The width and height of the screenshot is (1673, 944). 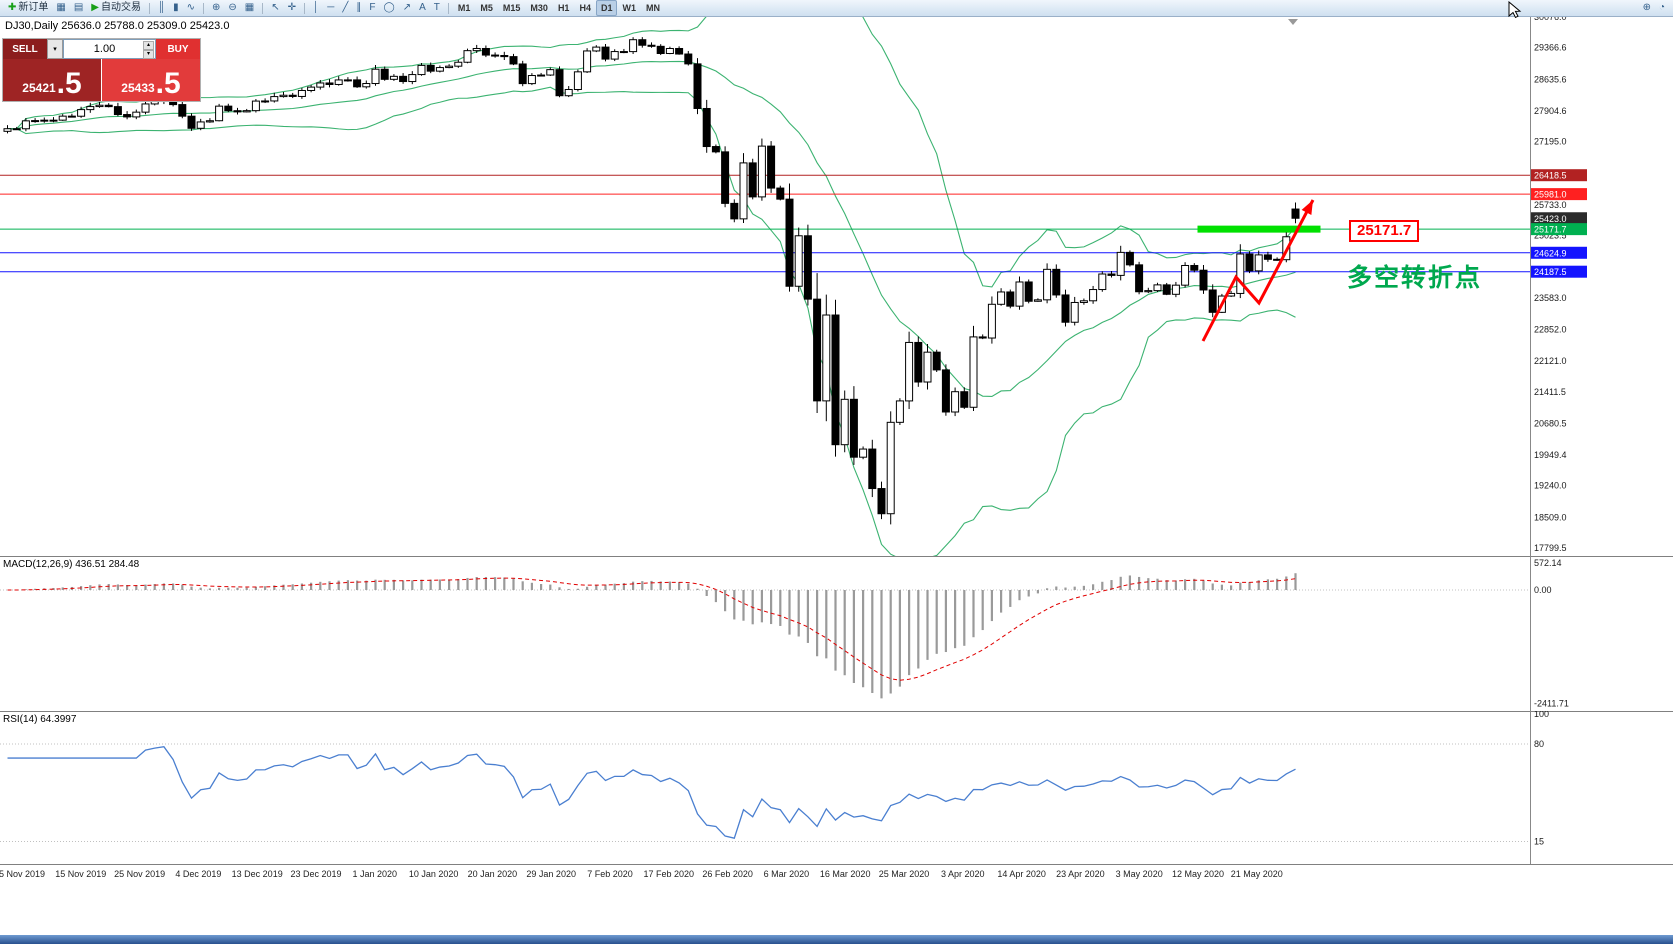 I want to click on timeframe-h4: H4, so click(x=585, y=8).